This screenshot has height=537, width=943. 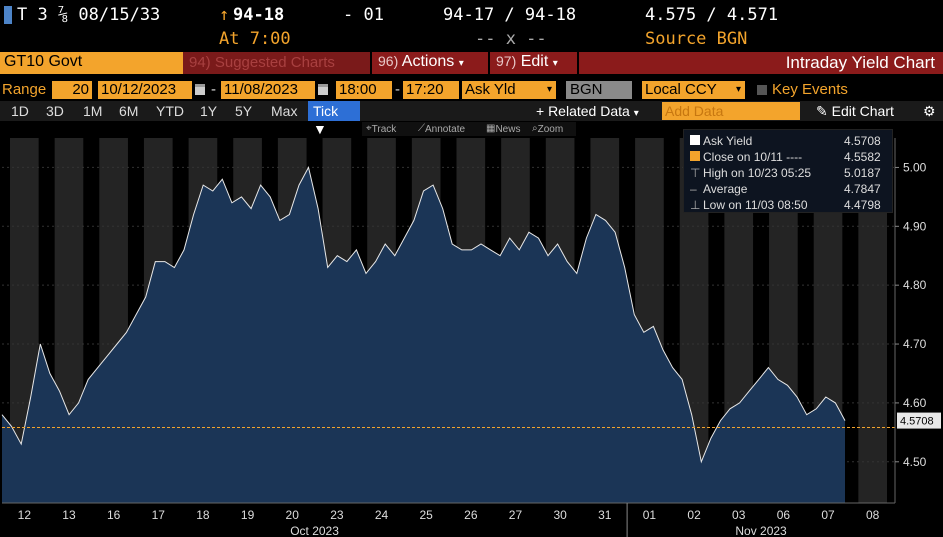 I want to click on legend-label: Average, so click(x=725, y=189).